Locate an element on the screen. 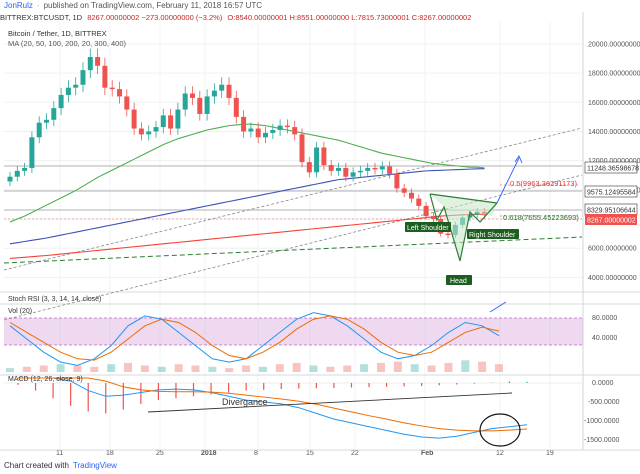 The image size is (640, 474). price-label-3: 8329.95106644 is located at coordinates (611, 211).